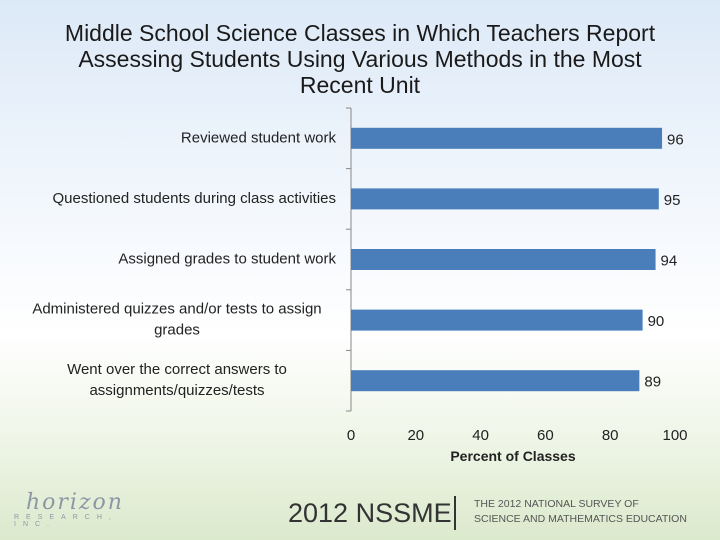 This screenshot has height=540, width=720. I want to click on x-tick-label: 0, so click(351, 435).